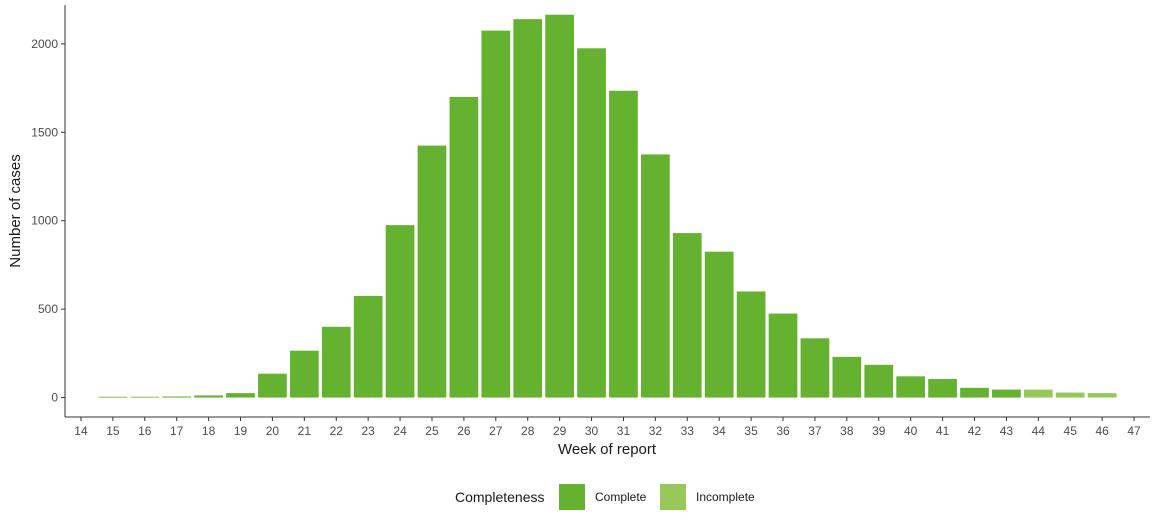 This screenshot has height=529, width=1160. I want to click on x-tick-label: 34, so click(720, 431).